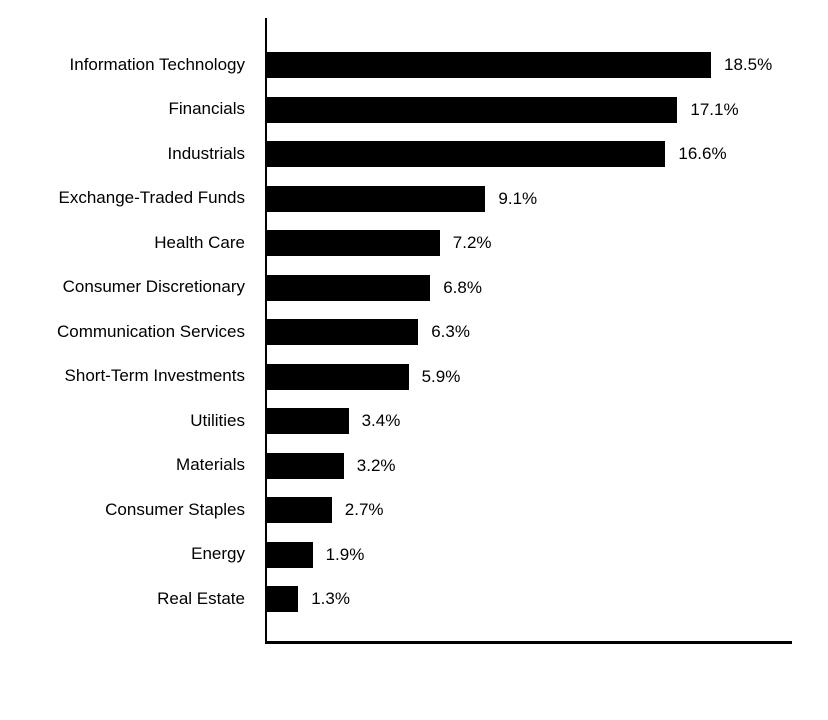 Image resolution: width=828 pixels, height=720 pixels. Describe the element at coordinates (153, 287) in the screenshot. I see `category-label: Consumer Discretionary` at that location.